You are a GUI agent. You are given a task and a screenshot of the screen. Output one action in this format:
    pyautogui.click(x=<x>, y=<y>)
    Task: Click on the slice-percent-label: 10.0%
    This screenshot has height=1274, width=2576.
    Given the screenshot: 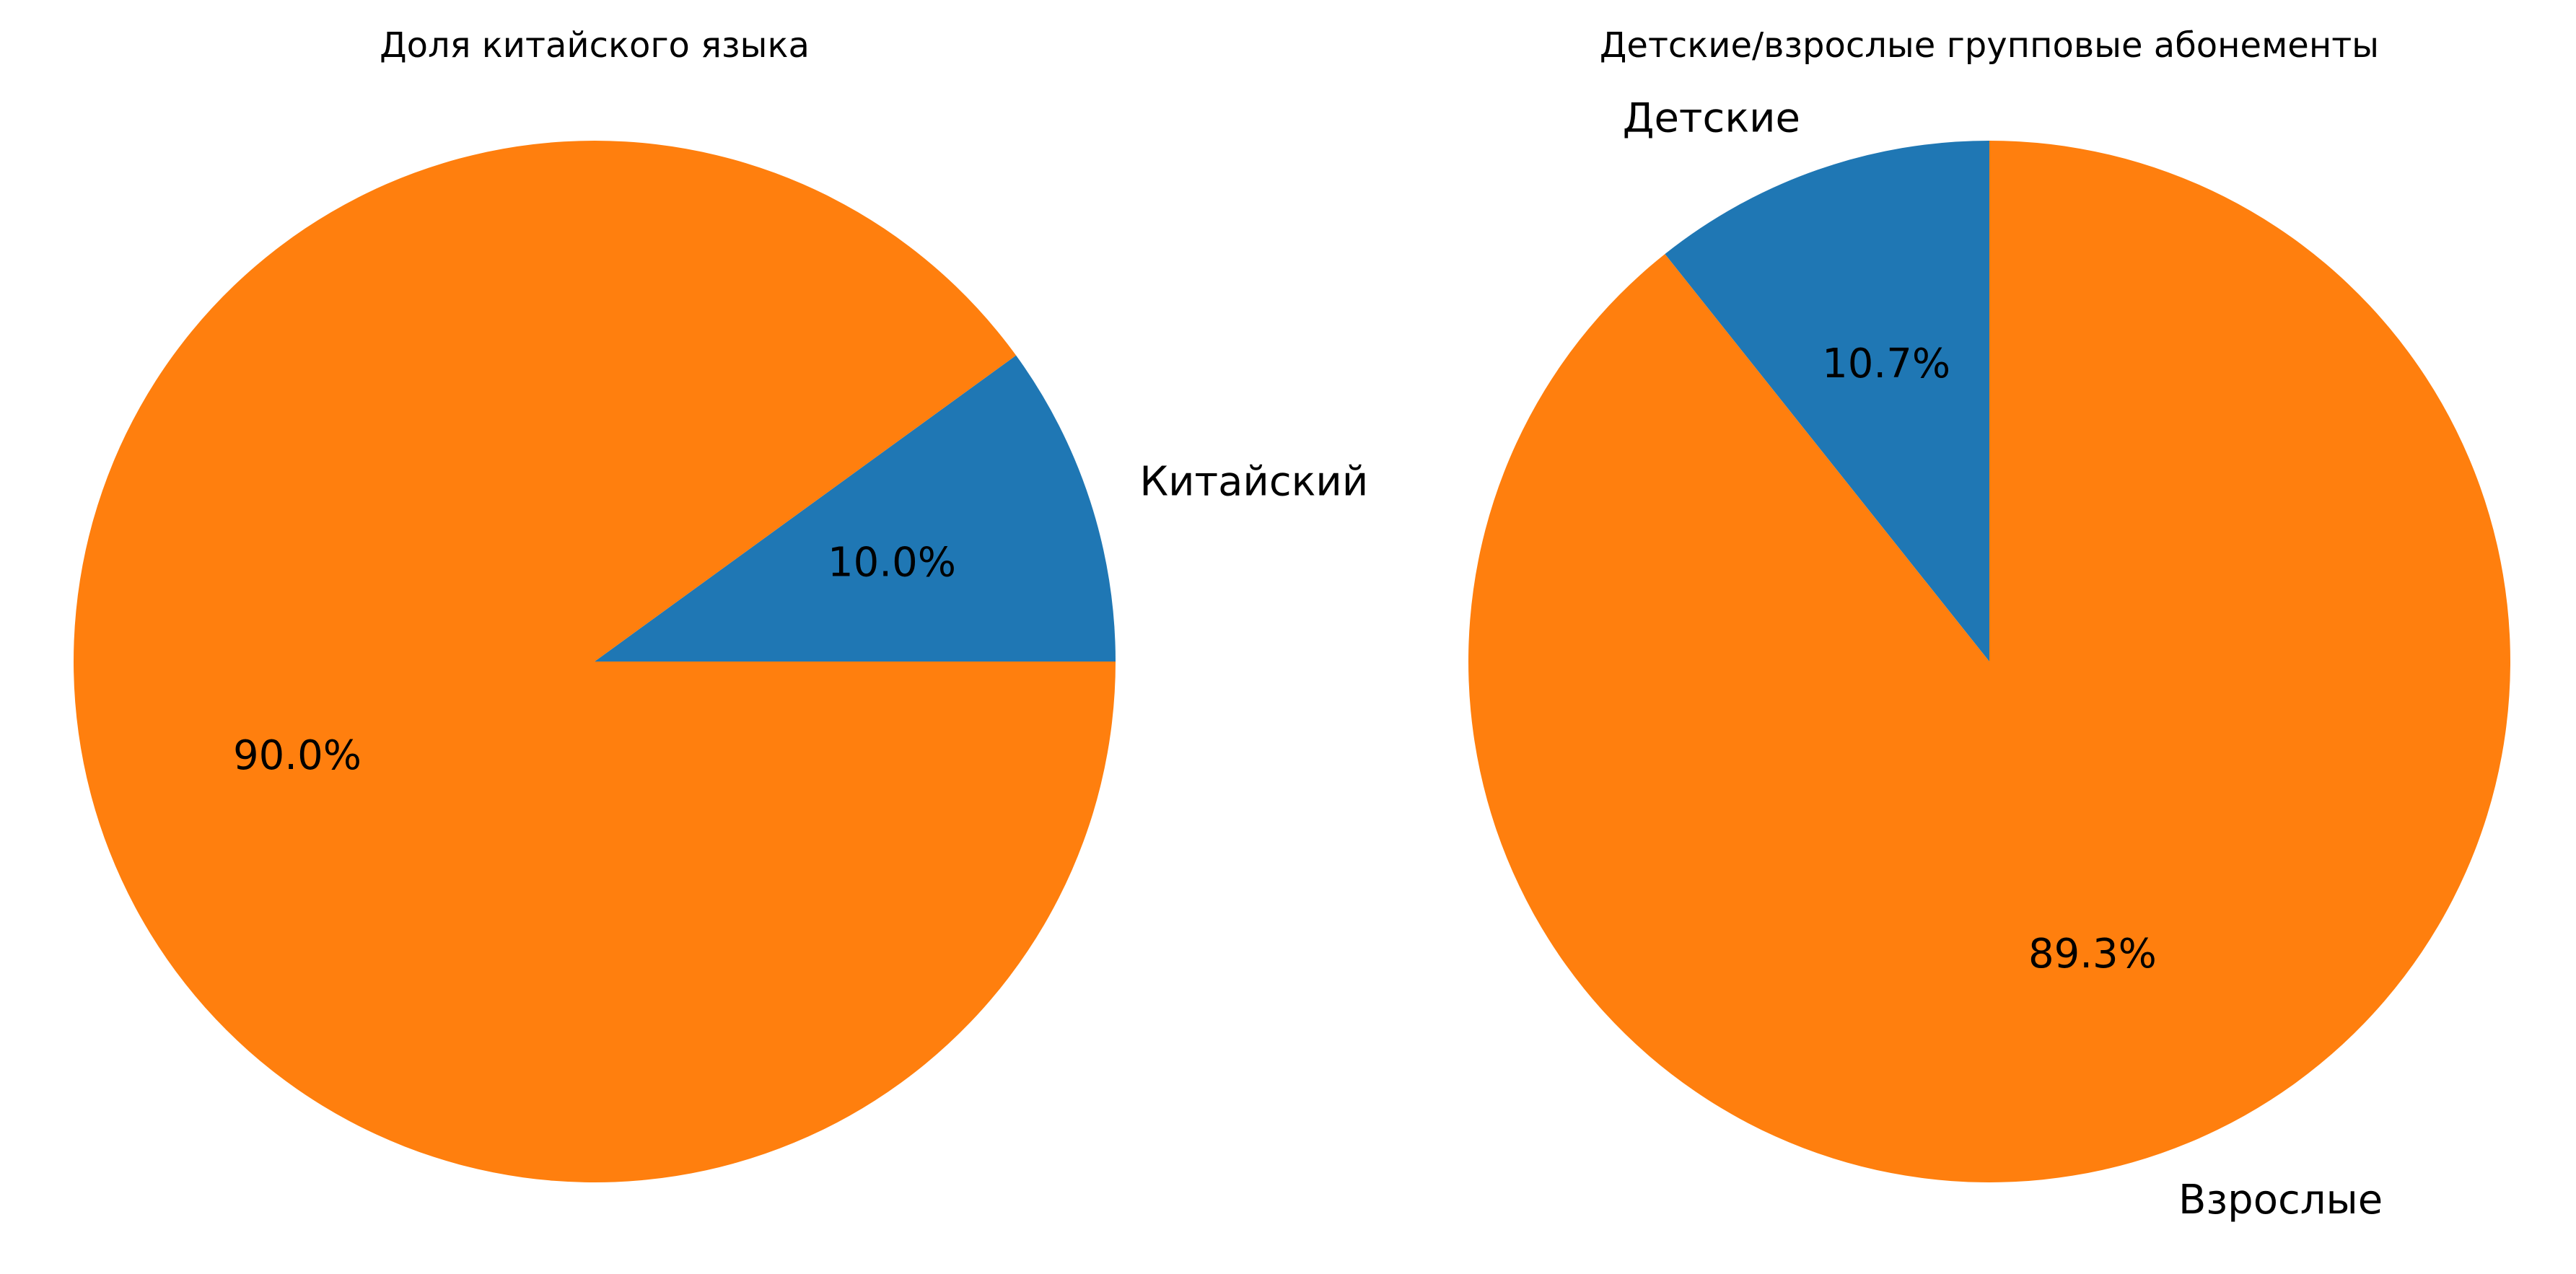 What is the action you would take?
    pyautogui.click(x=892, y=562)
    